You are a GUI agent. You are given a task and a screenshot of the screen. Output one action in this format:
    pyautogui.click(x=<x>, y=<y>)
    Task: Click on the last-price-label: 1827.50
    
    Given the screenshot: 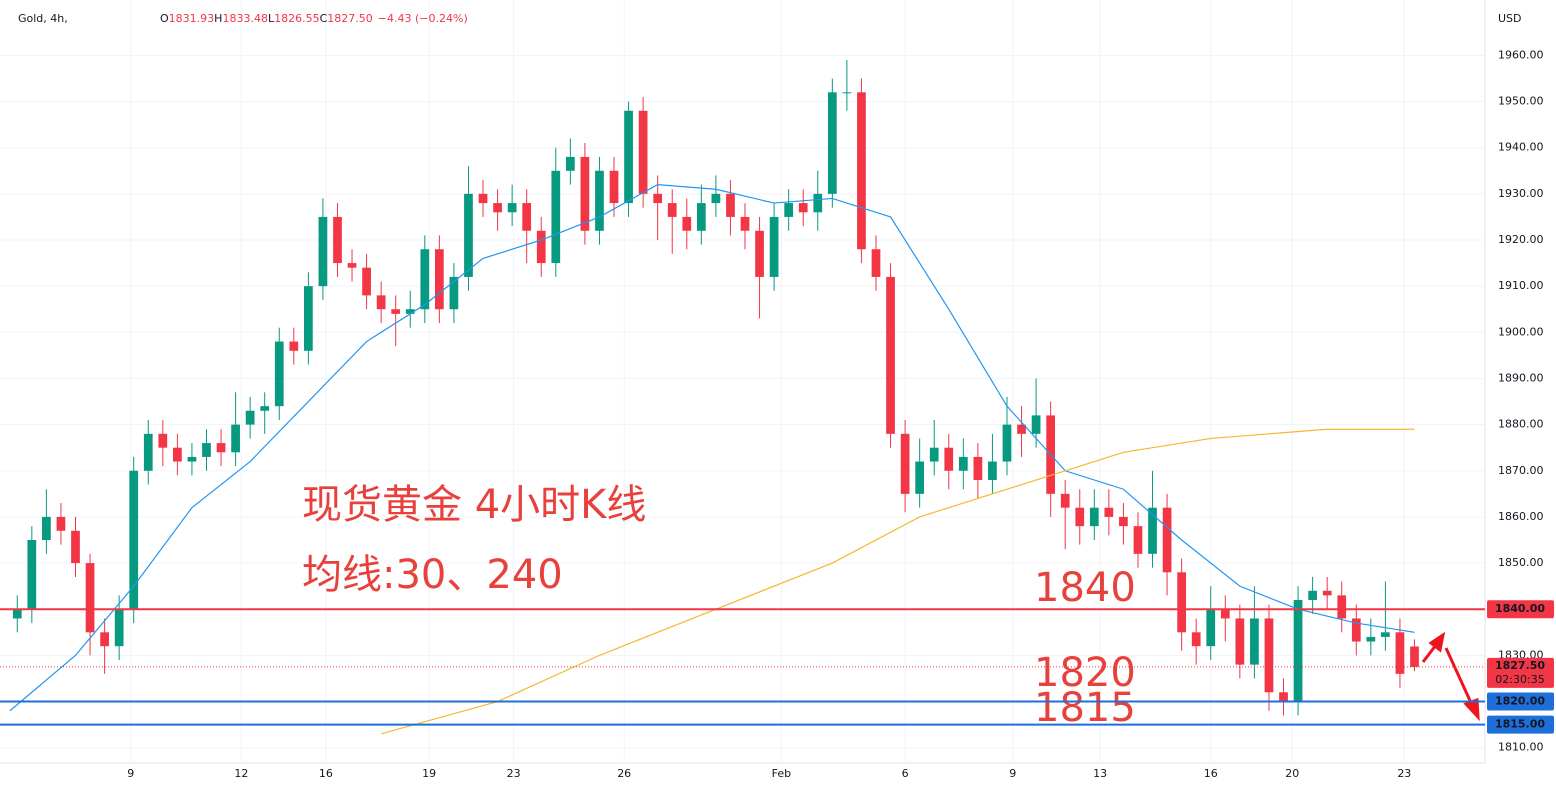 What is the action you would take?
    pyautogui.click(x=1520, y=665)
    